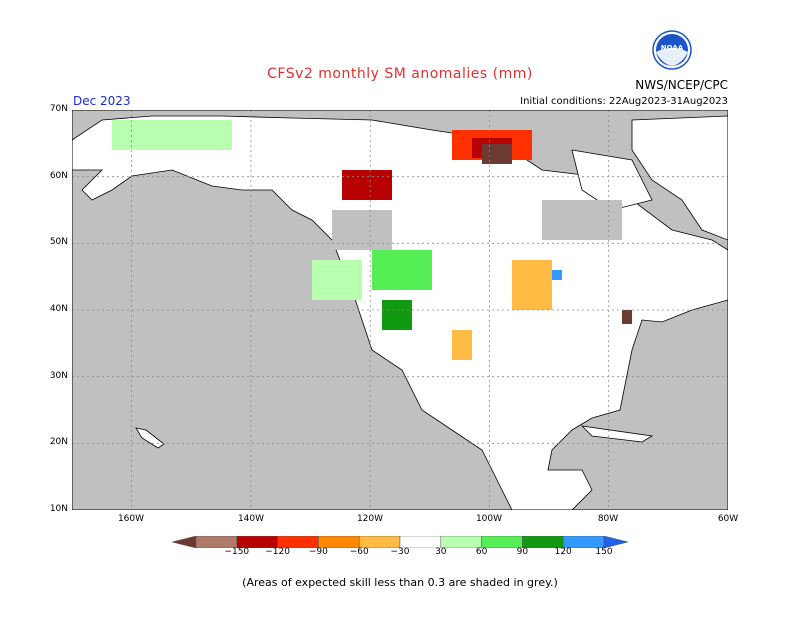 This screenshot has width=800, height=618. I want to click on colorbar-tick-label: −90, so click(318, 552).